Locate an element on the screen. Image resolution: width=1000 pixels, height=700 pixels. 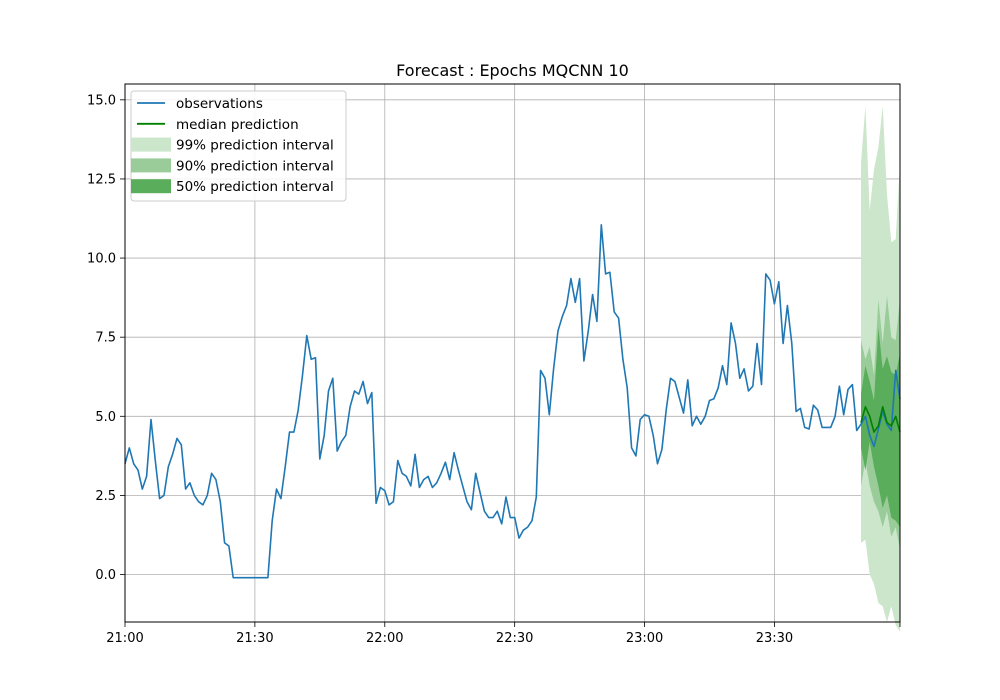
x-tick-label: 21:00 is located at coordinates (124, 638).